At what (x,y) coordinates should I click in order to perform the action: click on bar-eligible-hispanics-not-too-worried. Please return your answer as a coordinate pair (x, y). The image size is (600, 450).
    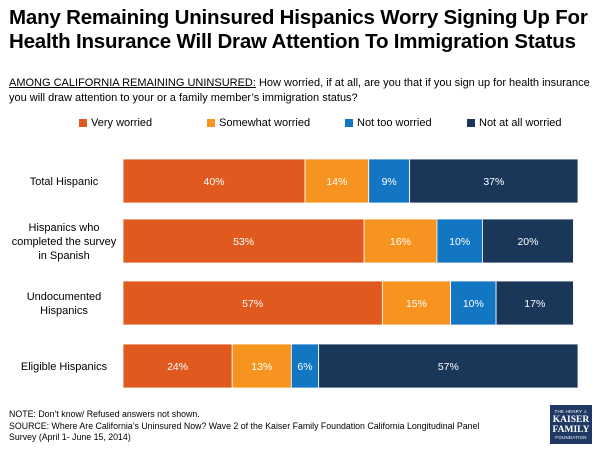
    Looking at the image, I should click on (305, 366).